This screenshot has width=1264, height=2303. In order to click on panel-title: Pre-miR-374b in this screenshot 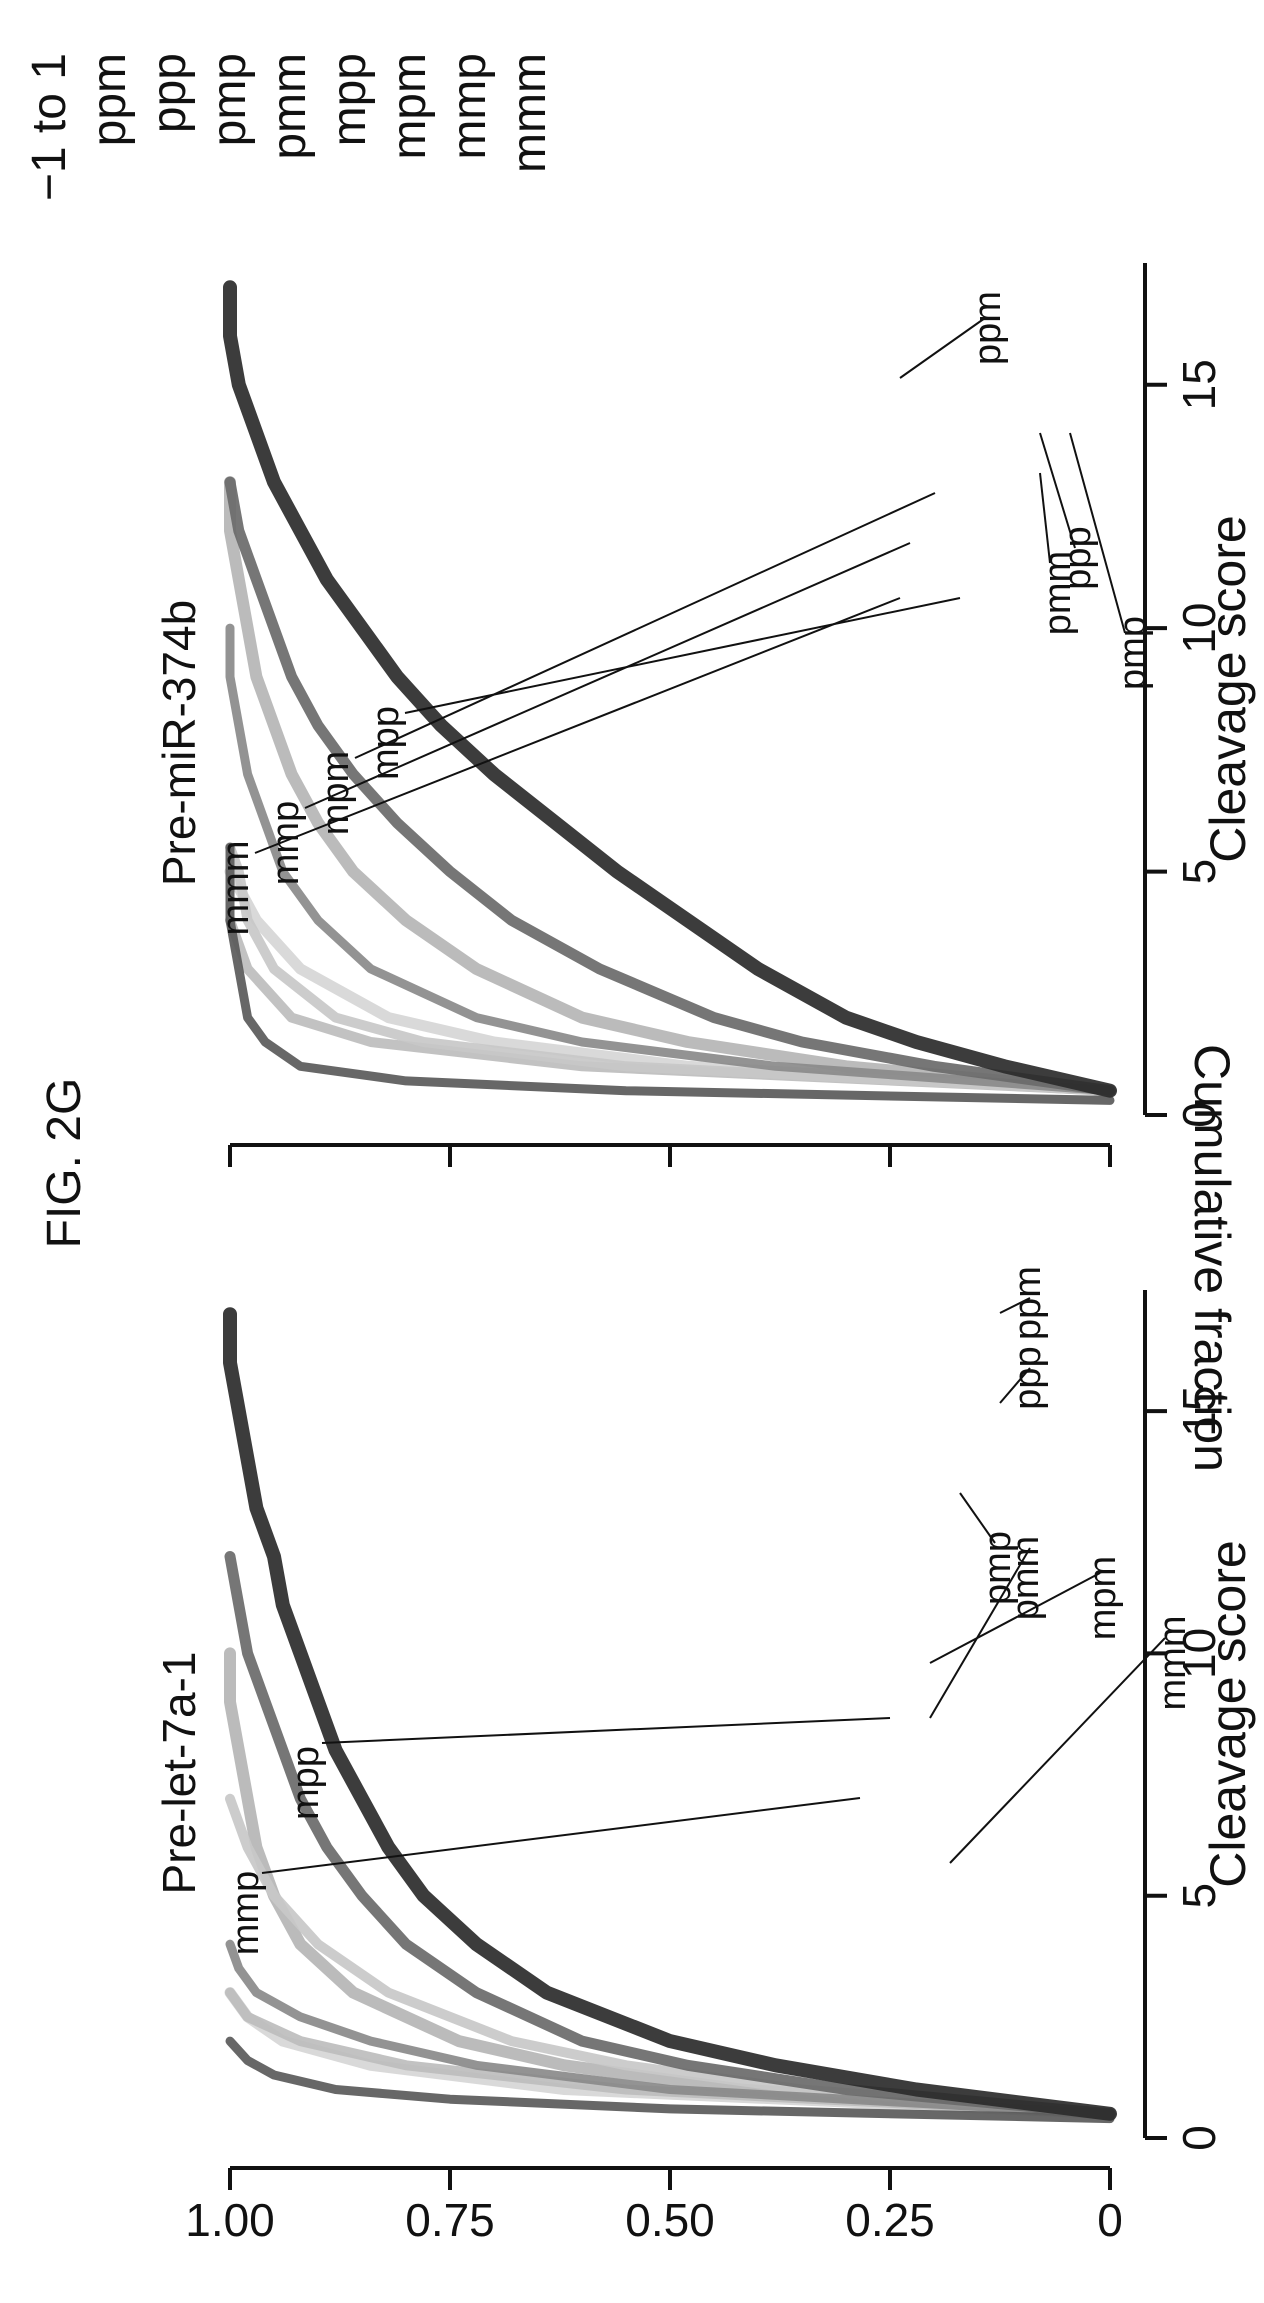, I will do `click(179, 743)`.